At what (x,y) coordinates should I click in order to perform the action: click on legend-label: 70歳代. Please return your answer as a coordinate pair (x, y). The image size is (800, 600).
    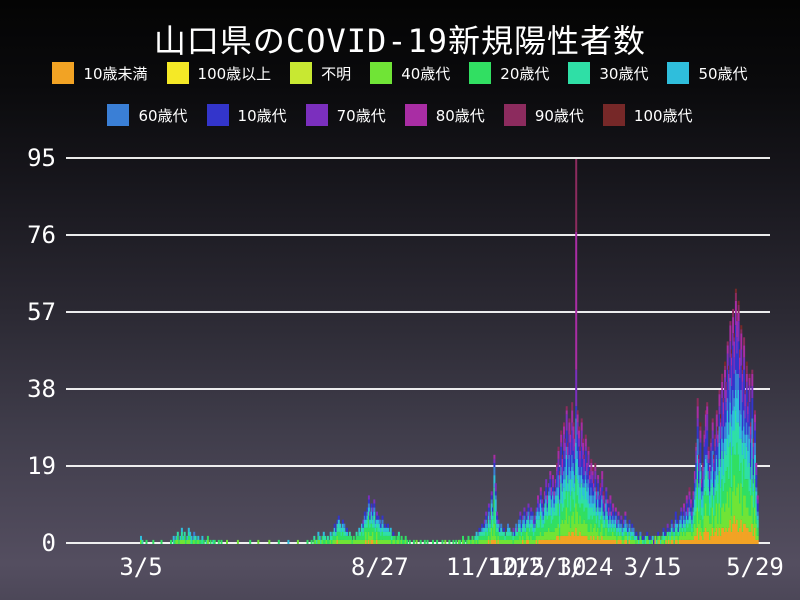
    Looking at the image, I should click on (361, 115).